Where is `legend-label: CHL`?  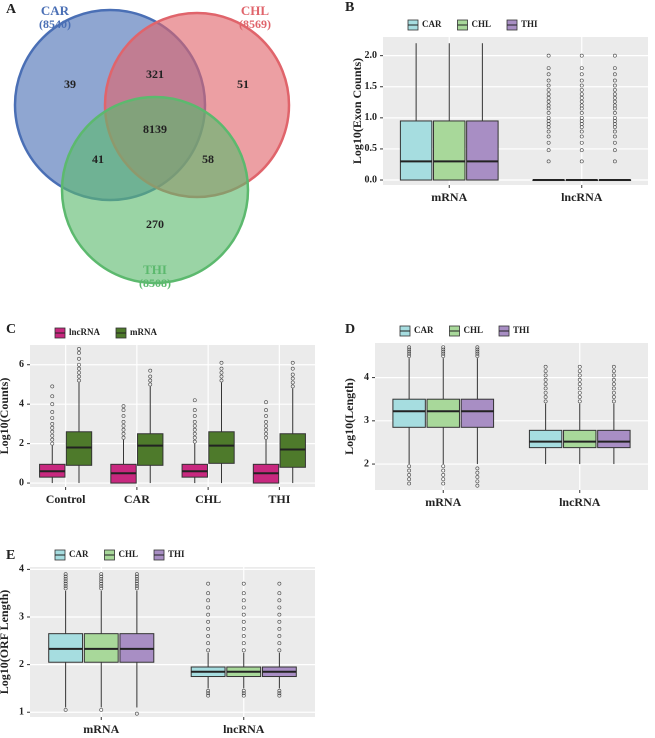 legend-label: CHL is located at coordinates (482, 24).